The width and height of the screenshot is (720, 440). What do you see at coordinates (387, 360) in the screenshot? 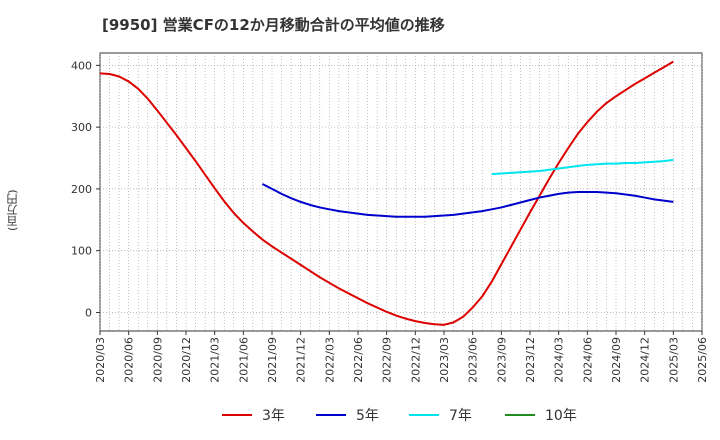
I see `x-tick-label: 2022/09` at bounding box center [387, 360].